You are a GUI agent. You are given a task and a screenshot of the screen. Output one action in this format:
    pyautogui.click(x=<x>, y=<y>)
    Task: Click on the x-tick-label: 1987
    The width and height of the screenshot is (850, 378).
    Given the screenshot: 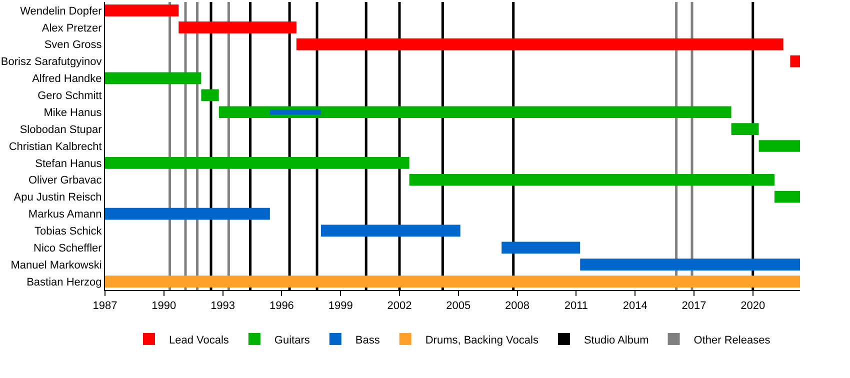 What is the action you would take?
    pyautogui.click(x=105, y=306)
    